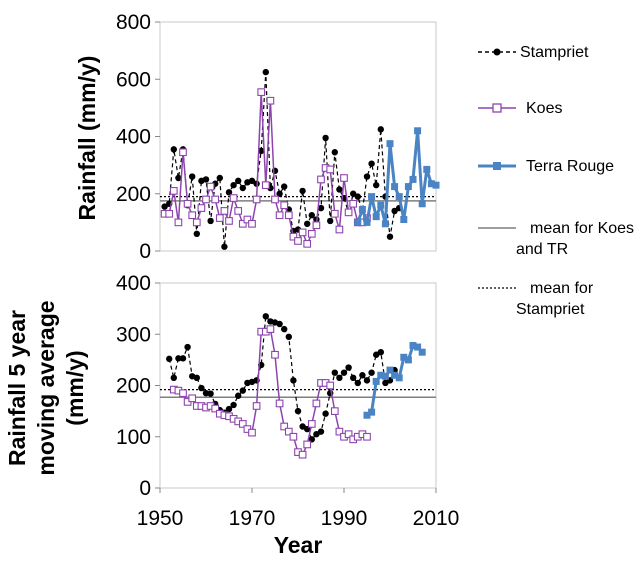 The width and height of the screenshot is (637, 562). Describe the element at coordinates (75, 387) in the screenshot. I see `bottom-y-axis-label-line-3: (mm/y)` at that location.